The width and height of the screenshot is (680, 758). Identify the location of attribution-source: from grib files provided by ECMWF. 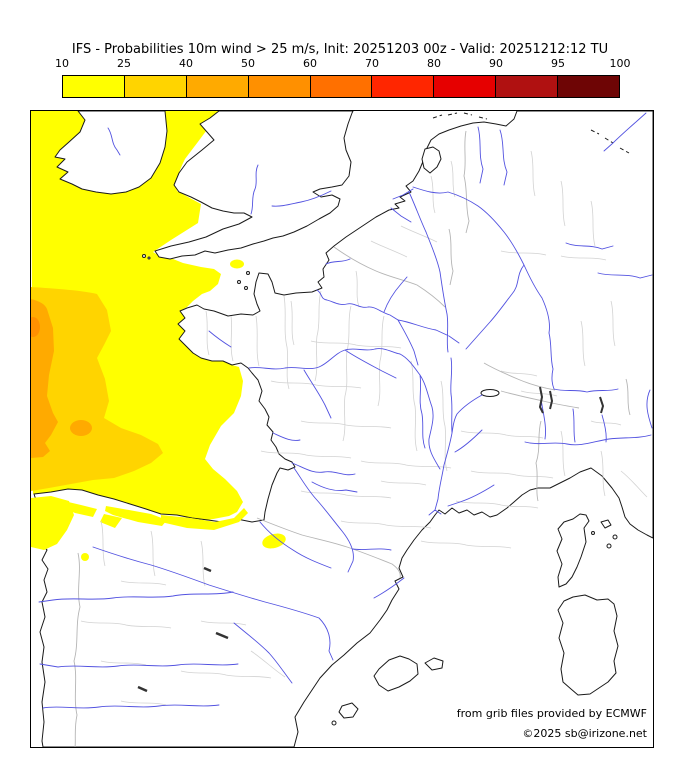
(551, 713).